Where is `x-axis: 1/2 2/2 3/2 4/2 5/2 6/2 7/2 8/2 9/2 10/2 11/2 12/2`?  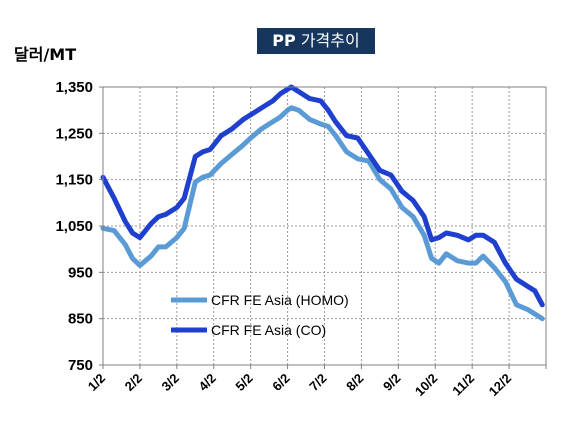 x-axis: 1/2 2/2 3/2 4/2 5/2 6/2 7/2 8/2 9/2 10/2 11/2 12/2 is located at coordinates (316, 382).